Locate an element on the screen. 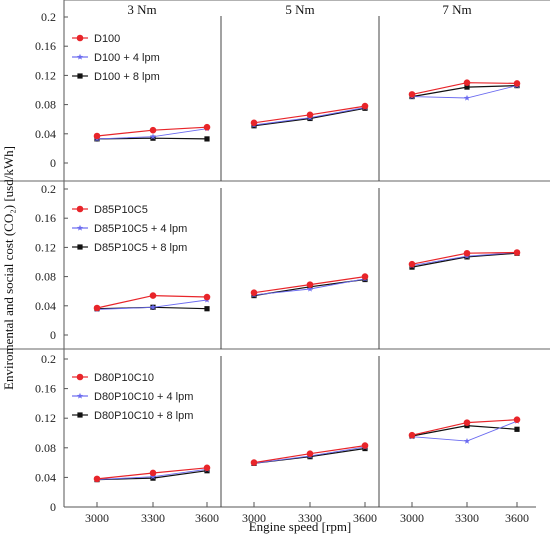 This screenshot has width=550, height=537. legend-label: D80P10C10 + 8 lpm is located at coordinates (143, 416).